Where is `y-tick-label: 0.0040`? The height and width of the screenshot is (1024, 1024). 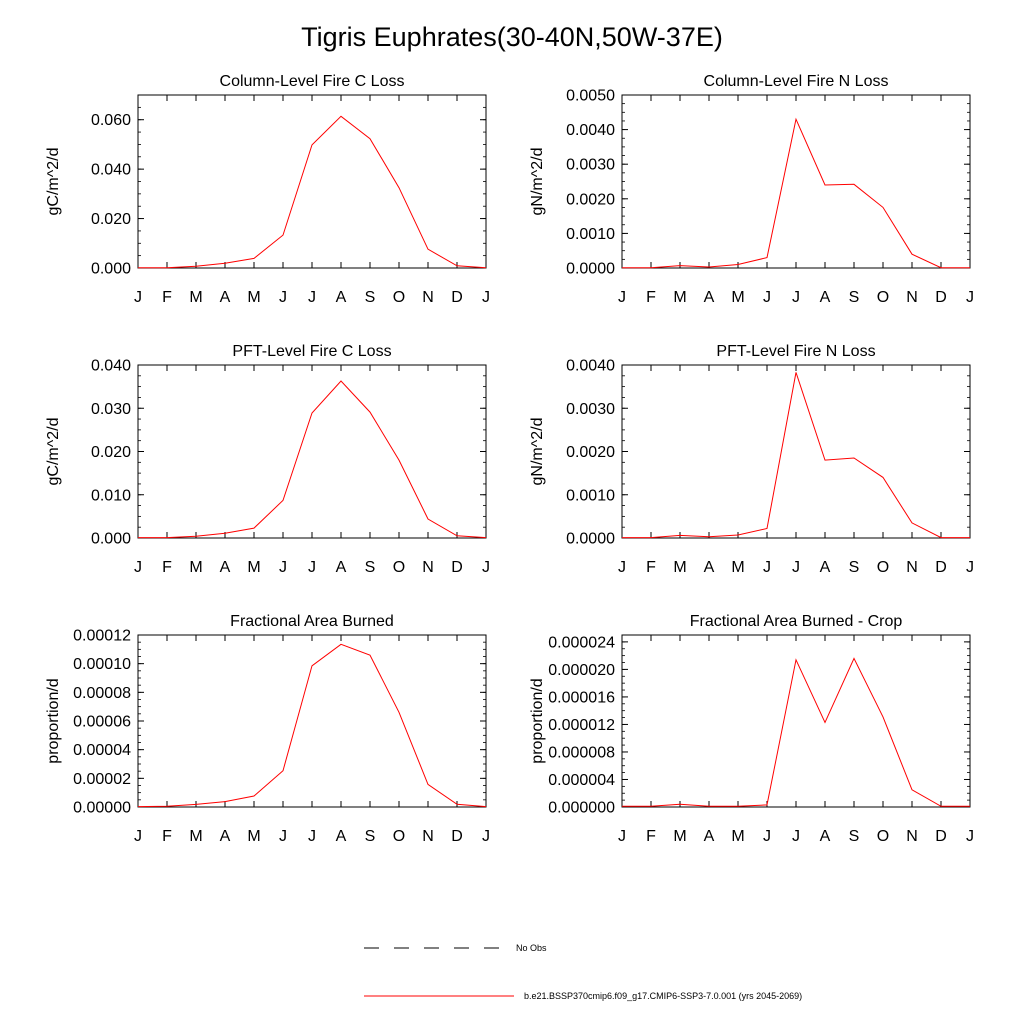 y-tick-label: 0.0040 is located at coordinates (590, 366).